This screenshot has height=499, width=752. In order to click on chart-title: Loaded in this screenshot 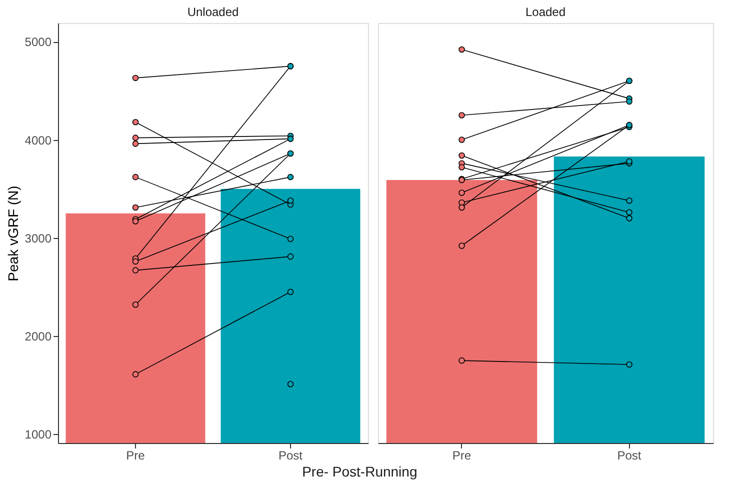, I will do `click(545, 12)`.